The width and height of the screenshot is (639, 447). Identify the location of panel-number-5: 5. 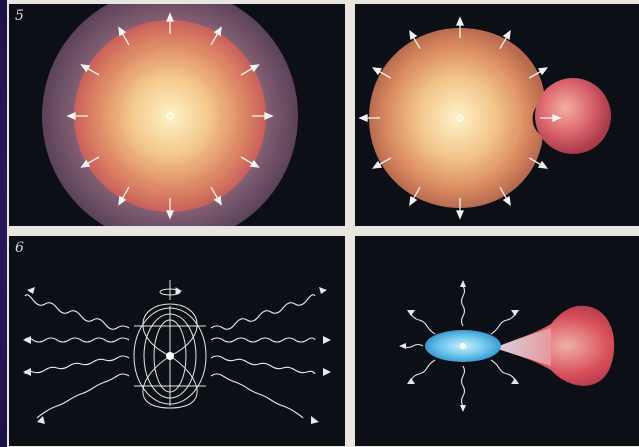
(19, 16).